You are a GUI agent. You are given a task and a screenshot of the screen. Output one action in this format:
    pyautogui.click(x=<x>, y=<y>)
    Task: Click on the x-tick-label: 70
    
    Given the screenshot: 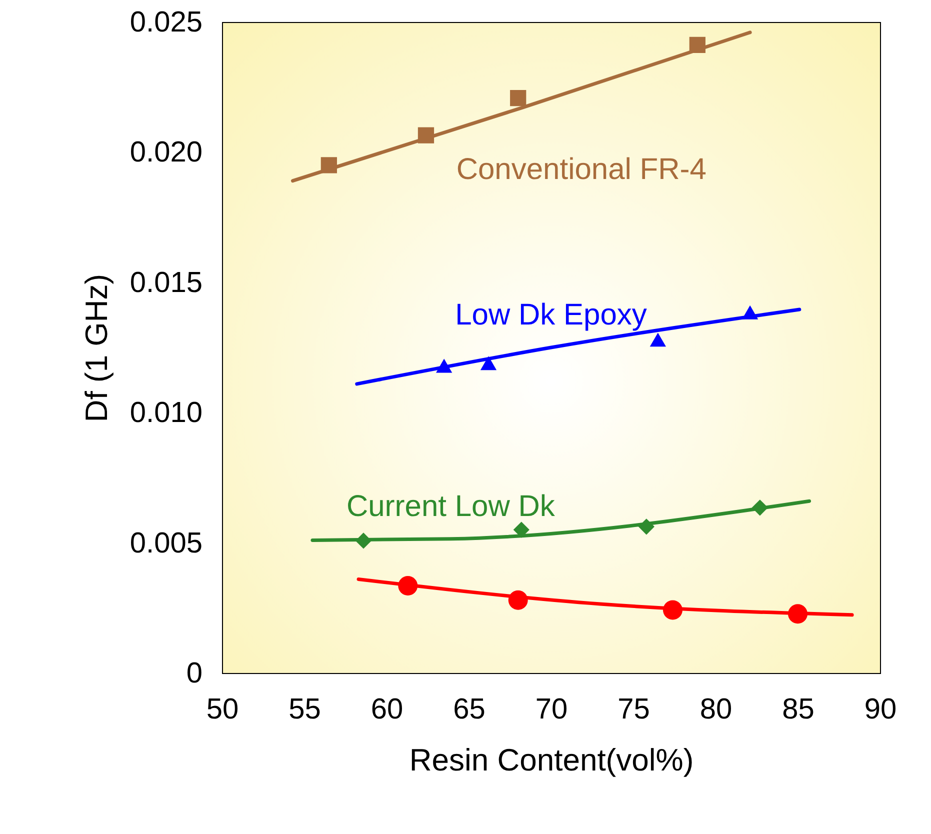 What is the action you would take?
    pyautogui.click(x=551, y=710)
    